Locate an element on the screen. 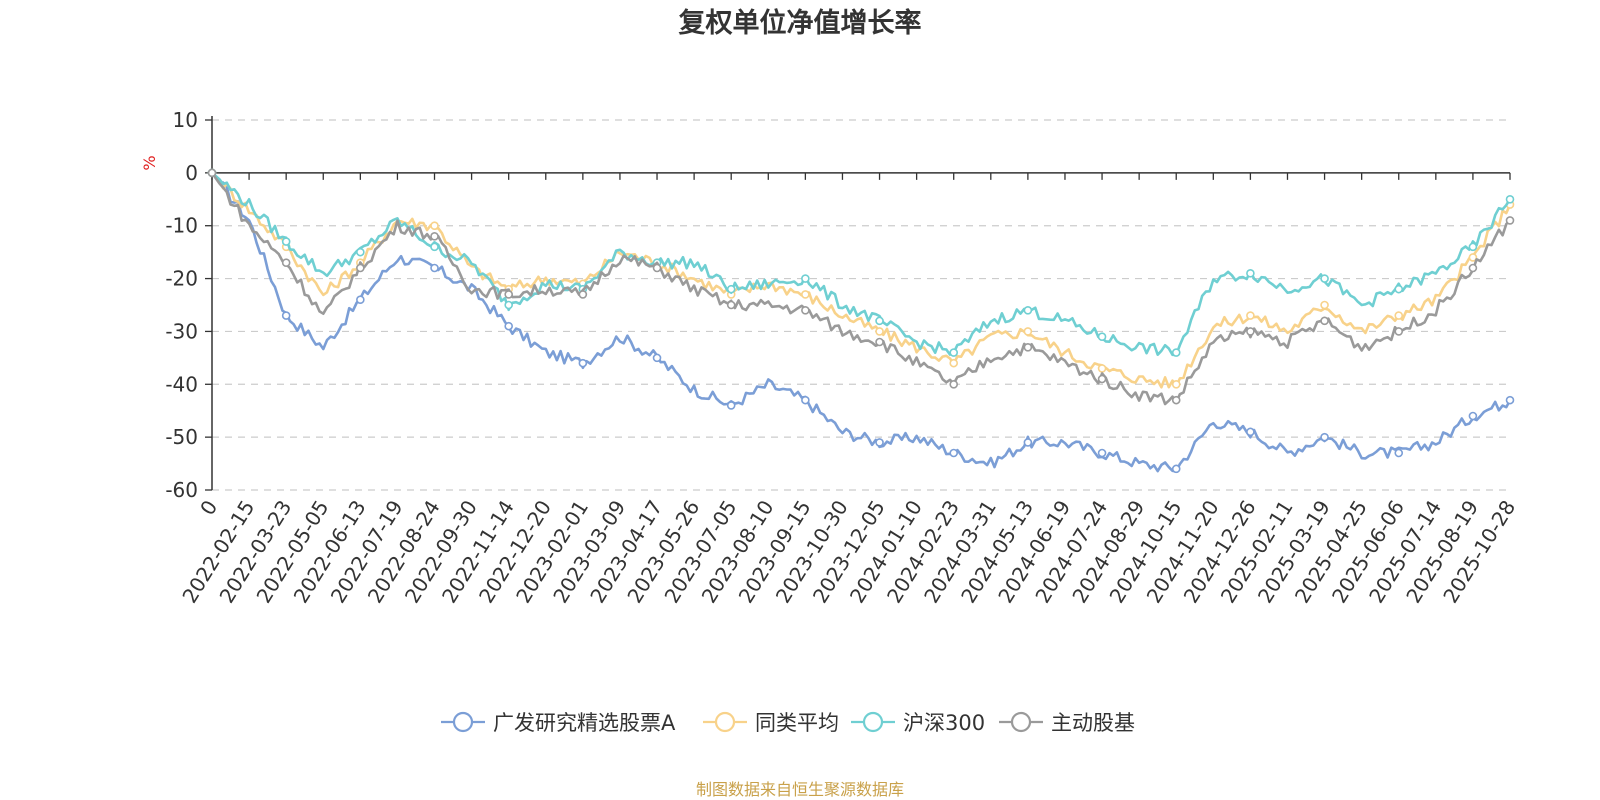 Image resolution: width=1600 pixels, height=800 pixels. y-tick-label: -30 is located at coordinates (181, 331).